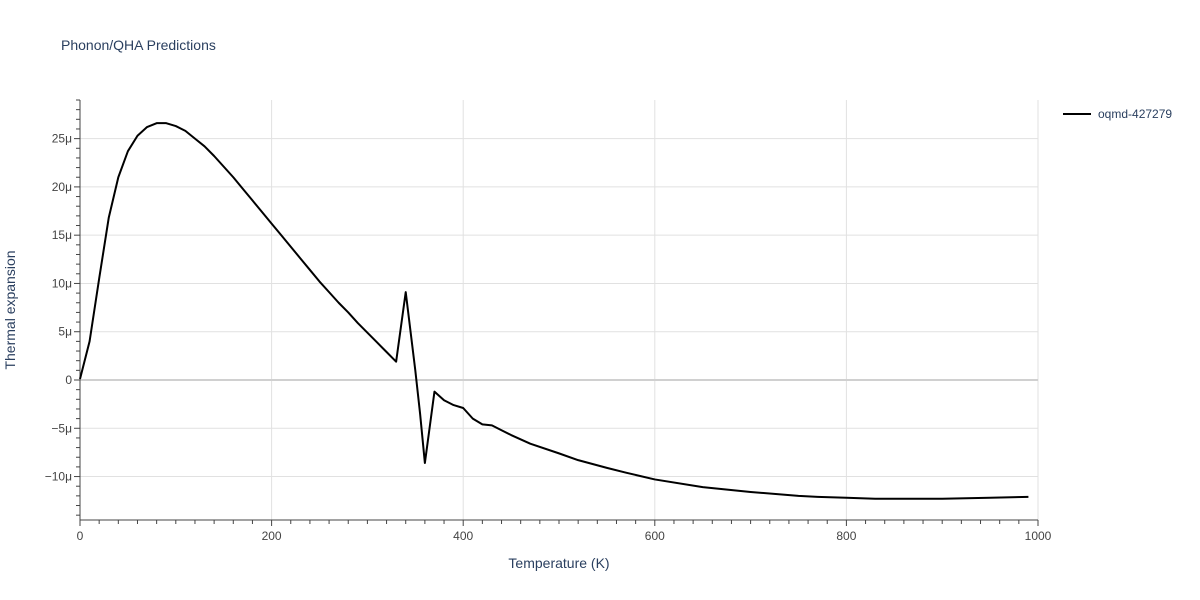  Describe the element at coordinates (80, 536) in the screenshot. I see `x-tick-label: 0` at that location.